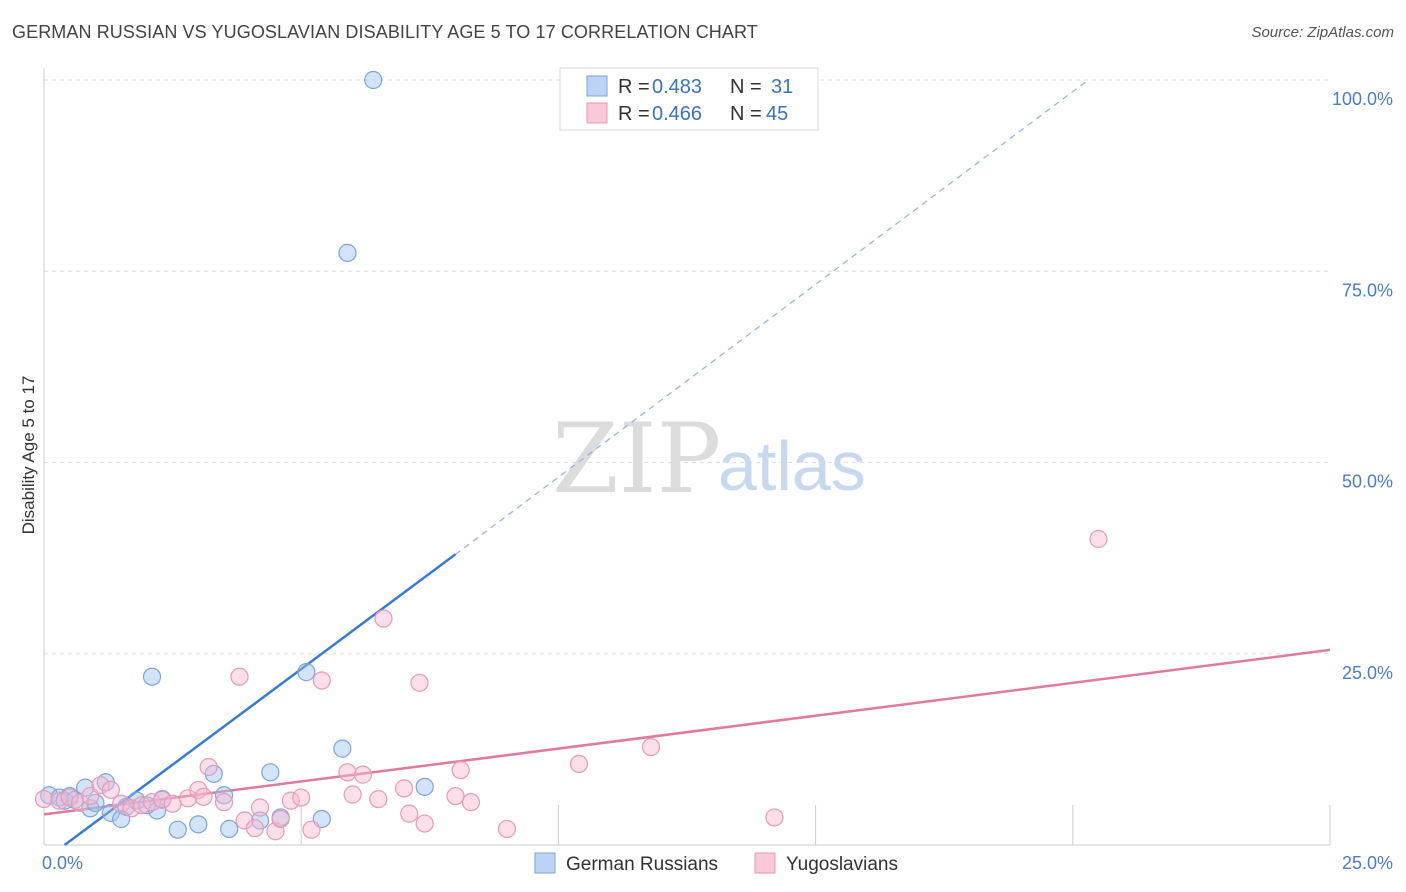 The image size is (1406, 892). Describe the element at coordinates (1362, 99) in the screenshot. I see `y-tick-label: 100.0%` at that location.